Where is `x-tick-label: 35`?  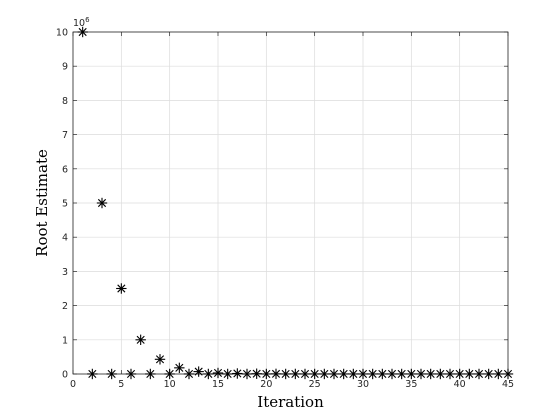 x-tick-label: 35 is located at coordinates (411, 384).